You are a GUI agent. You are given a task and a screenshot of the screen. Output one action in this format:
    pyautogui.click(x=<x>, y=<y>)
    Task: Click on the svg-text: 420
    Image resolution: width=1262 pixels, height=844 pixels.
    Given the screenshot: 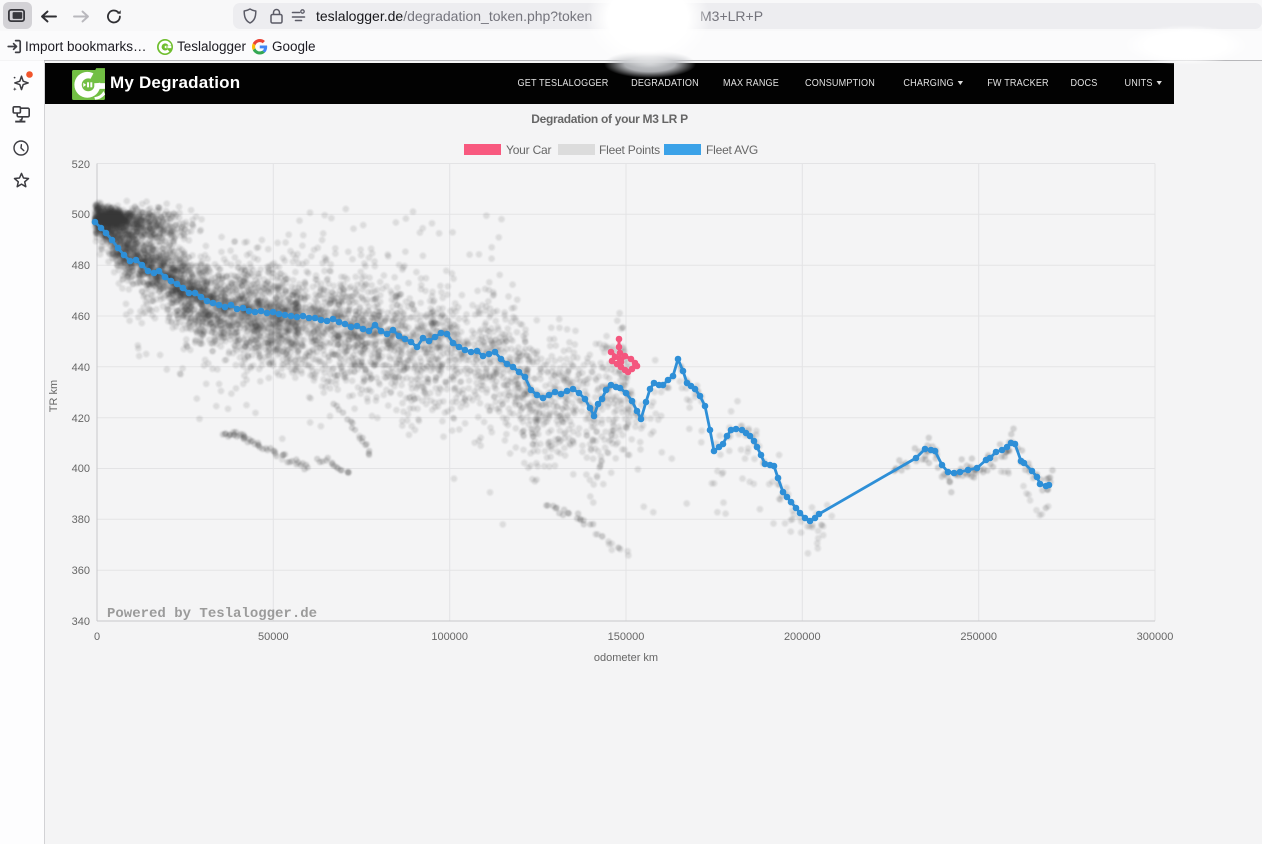 What is the action you would take?
    pyautogui.click(x=81, y=419)
    